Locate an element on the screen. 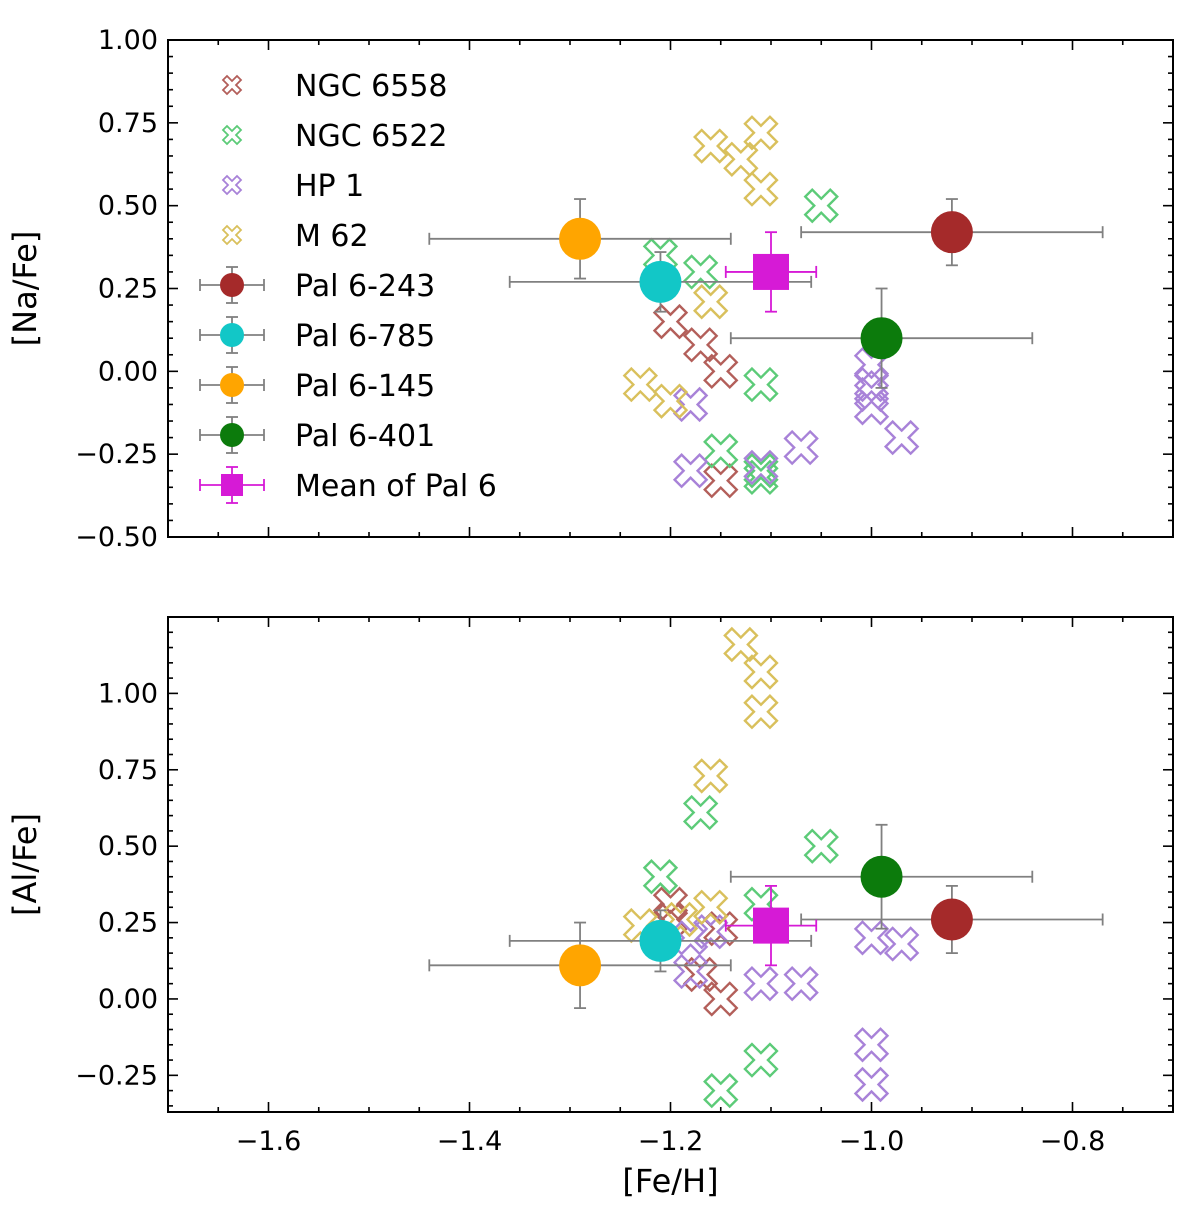  legend-marker-square is located at coordinates (232, 485).